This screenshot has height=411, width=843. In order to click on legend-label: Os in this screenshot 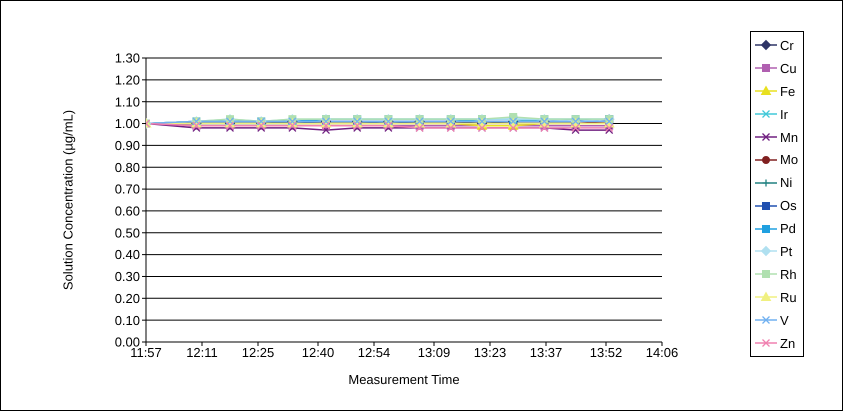, I will do `click(788, 206)`.